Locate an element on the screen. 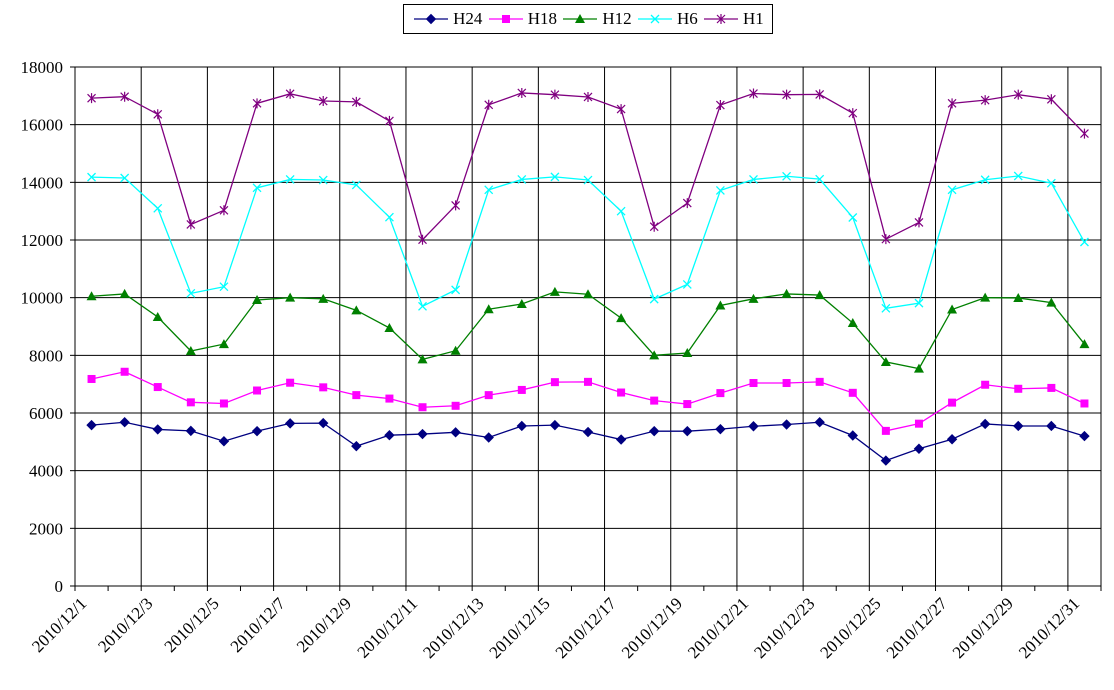 The image size is (1114, 690). x-tick-label: 2010/12/19 is located at coordinates (652, 628).